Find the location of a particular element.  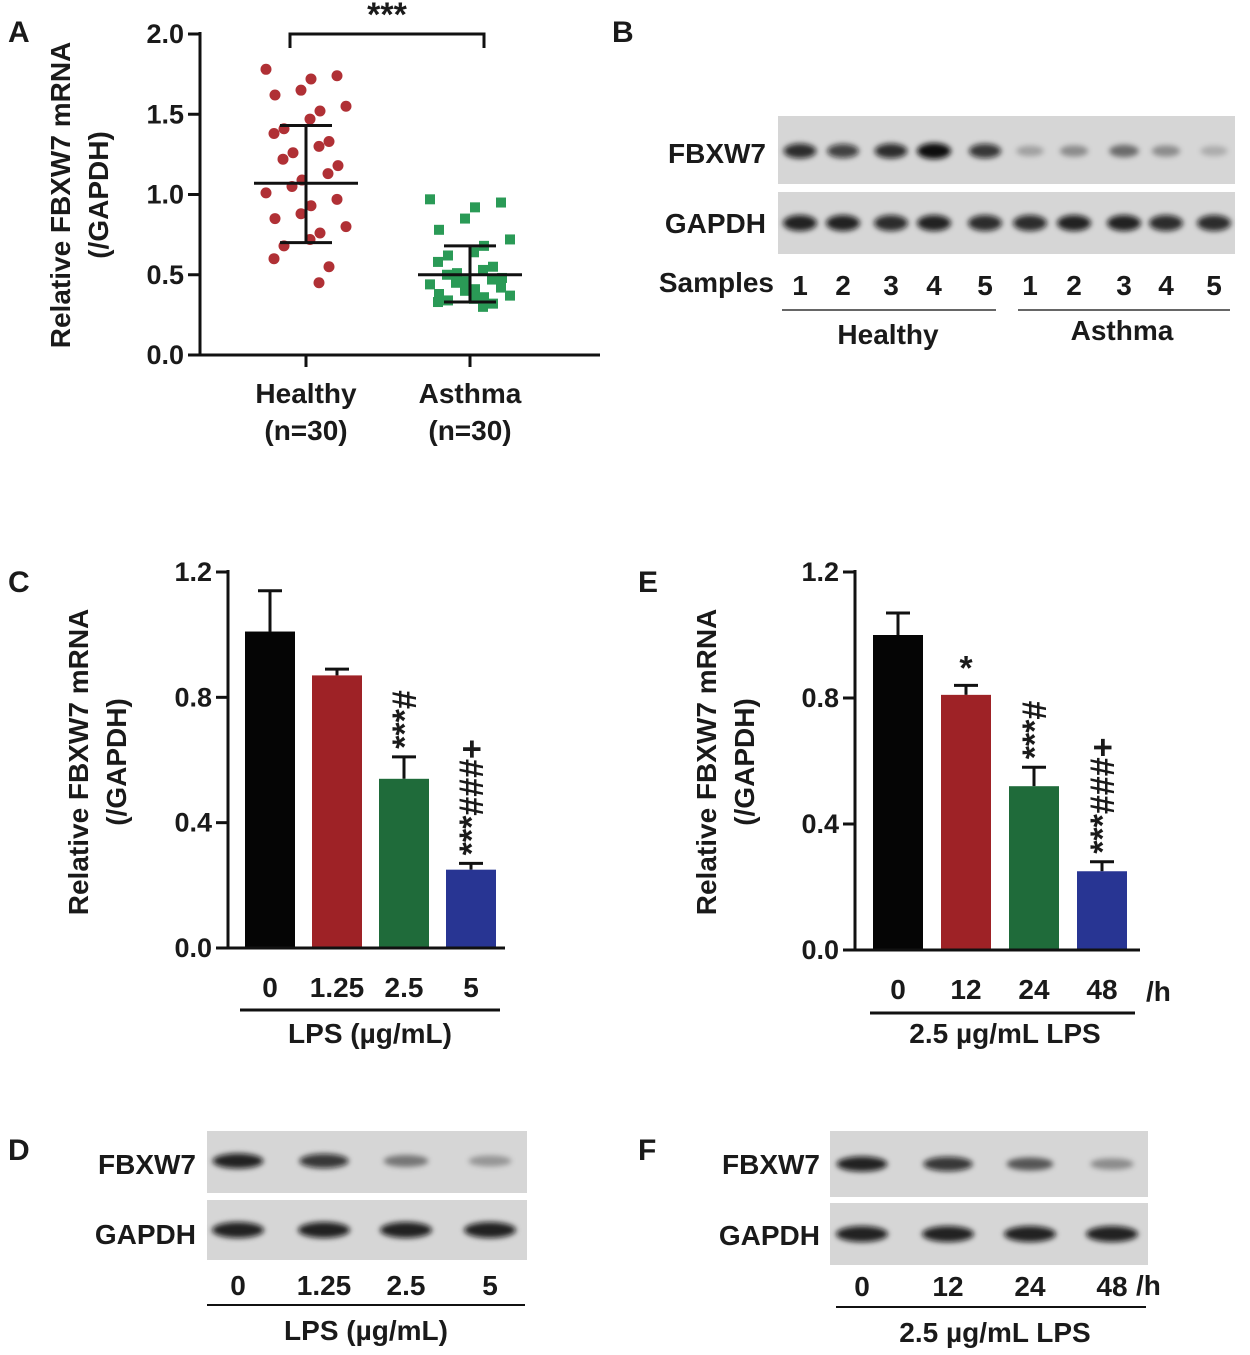

y-tick-label: 0.4 is located at coordinates (193, 823).